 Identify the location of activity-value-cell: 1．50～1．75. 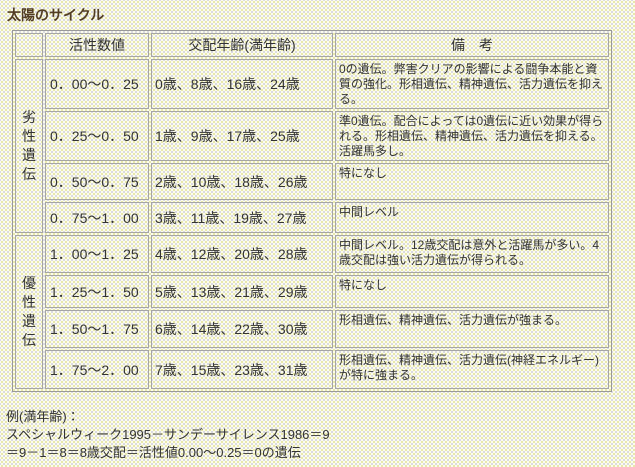
(97, 329).